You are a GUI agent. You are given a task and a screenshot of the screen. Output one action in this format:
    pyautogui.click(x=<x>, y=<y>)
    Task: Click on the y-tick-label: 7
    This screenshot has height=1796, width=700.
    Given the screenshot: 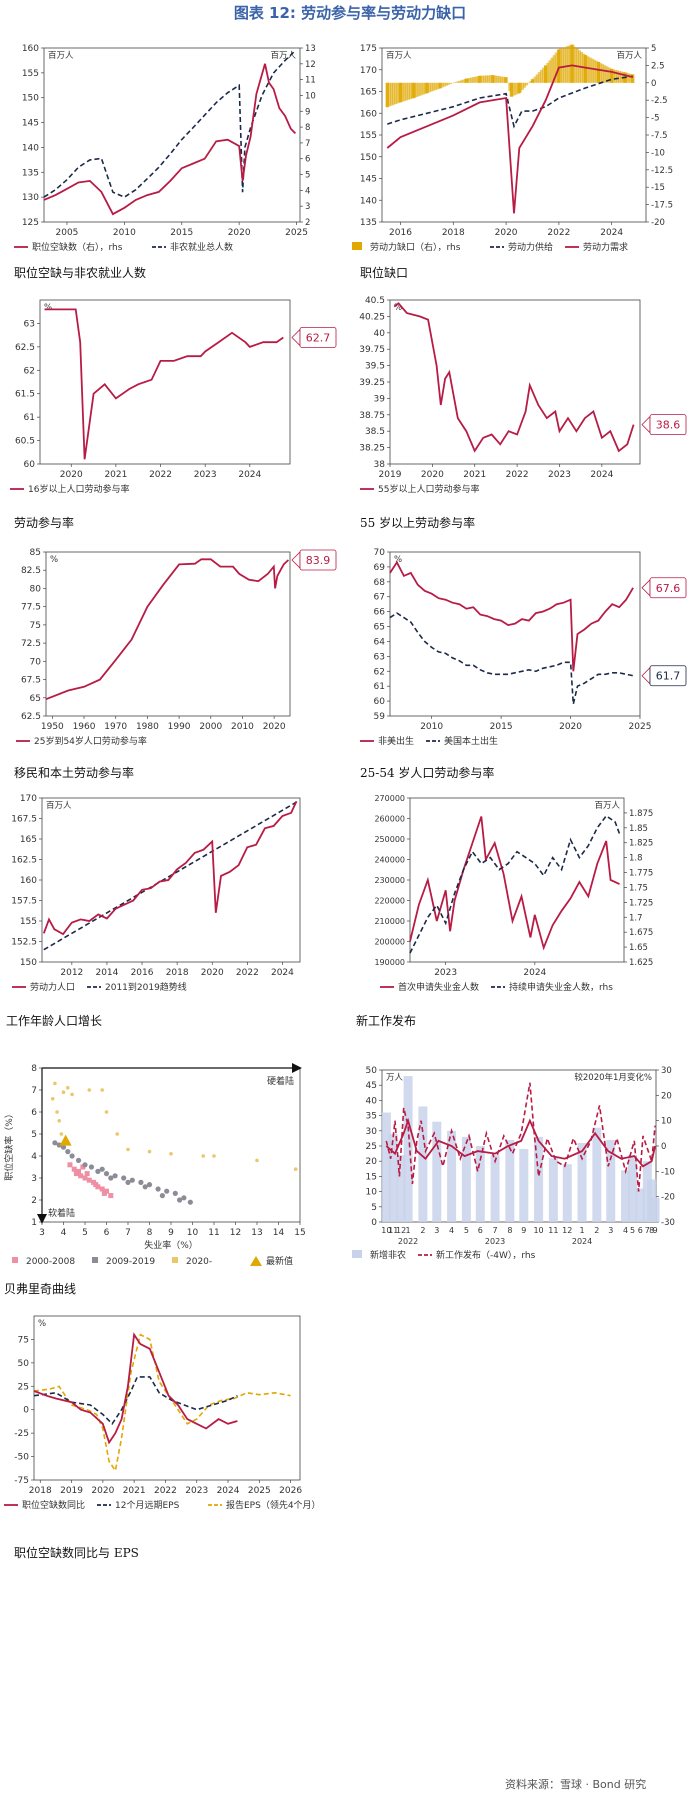 What is the action you would take?
    pyautogui.click(x=34, y=1091)
    